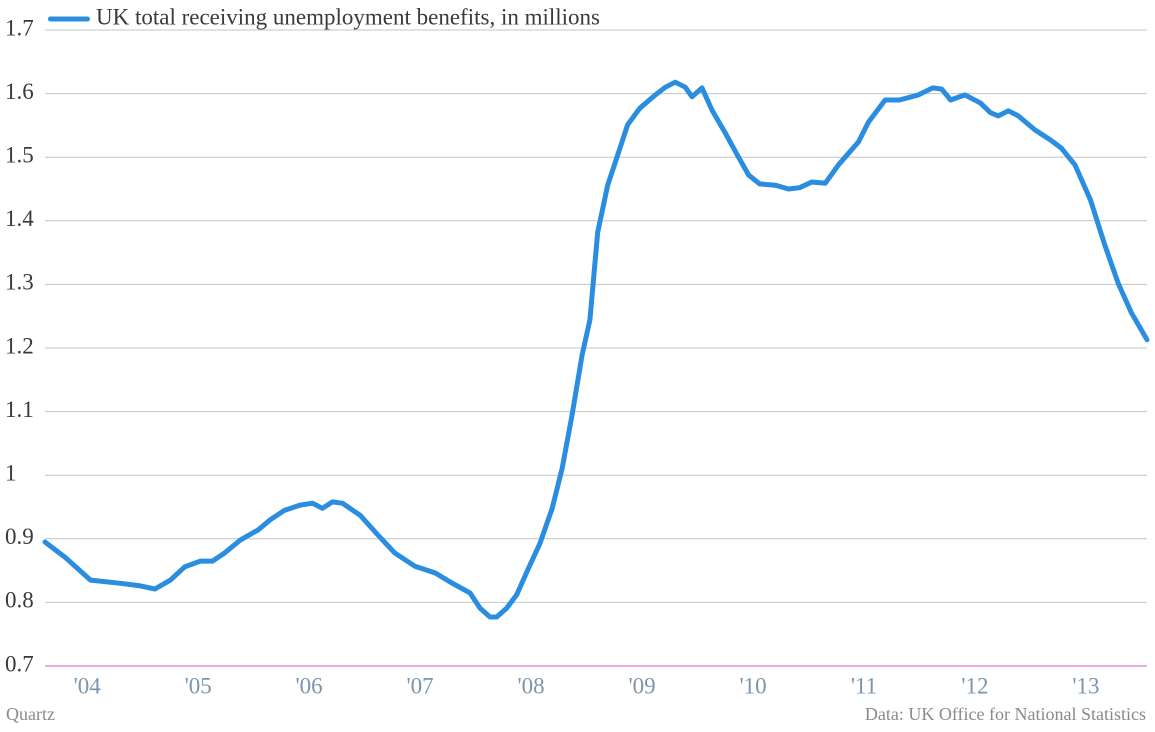 The height and width of the screenshot is (732, 1155). What do you see at coordinates (19, 91) in the screenshot?
I see `y-tick-label: 1.6` at bounding box center [19, 91].